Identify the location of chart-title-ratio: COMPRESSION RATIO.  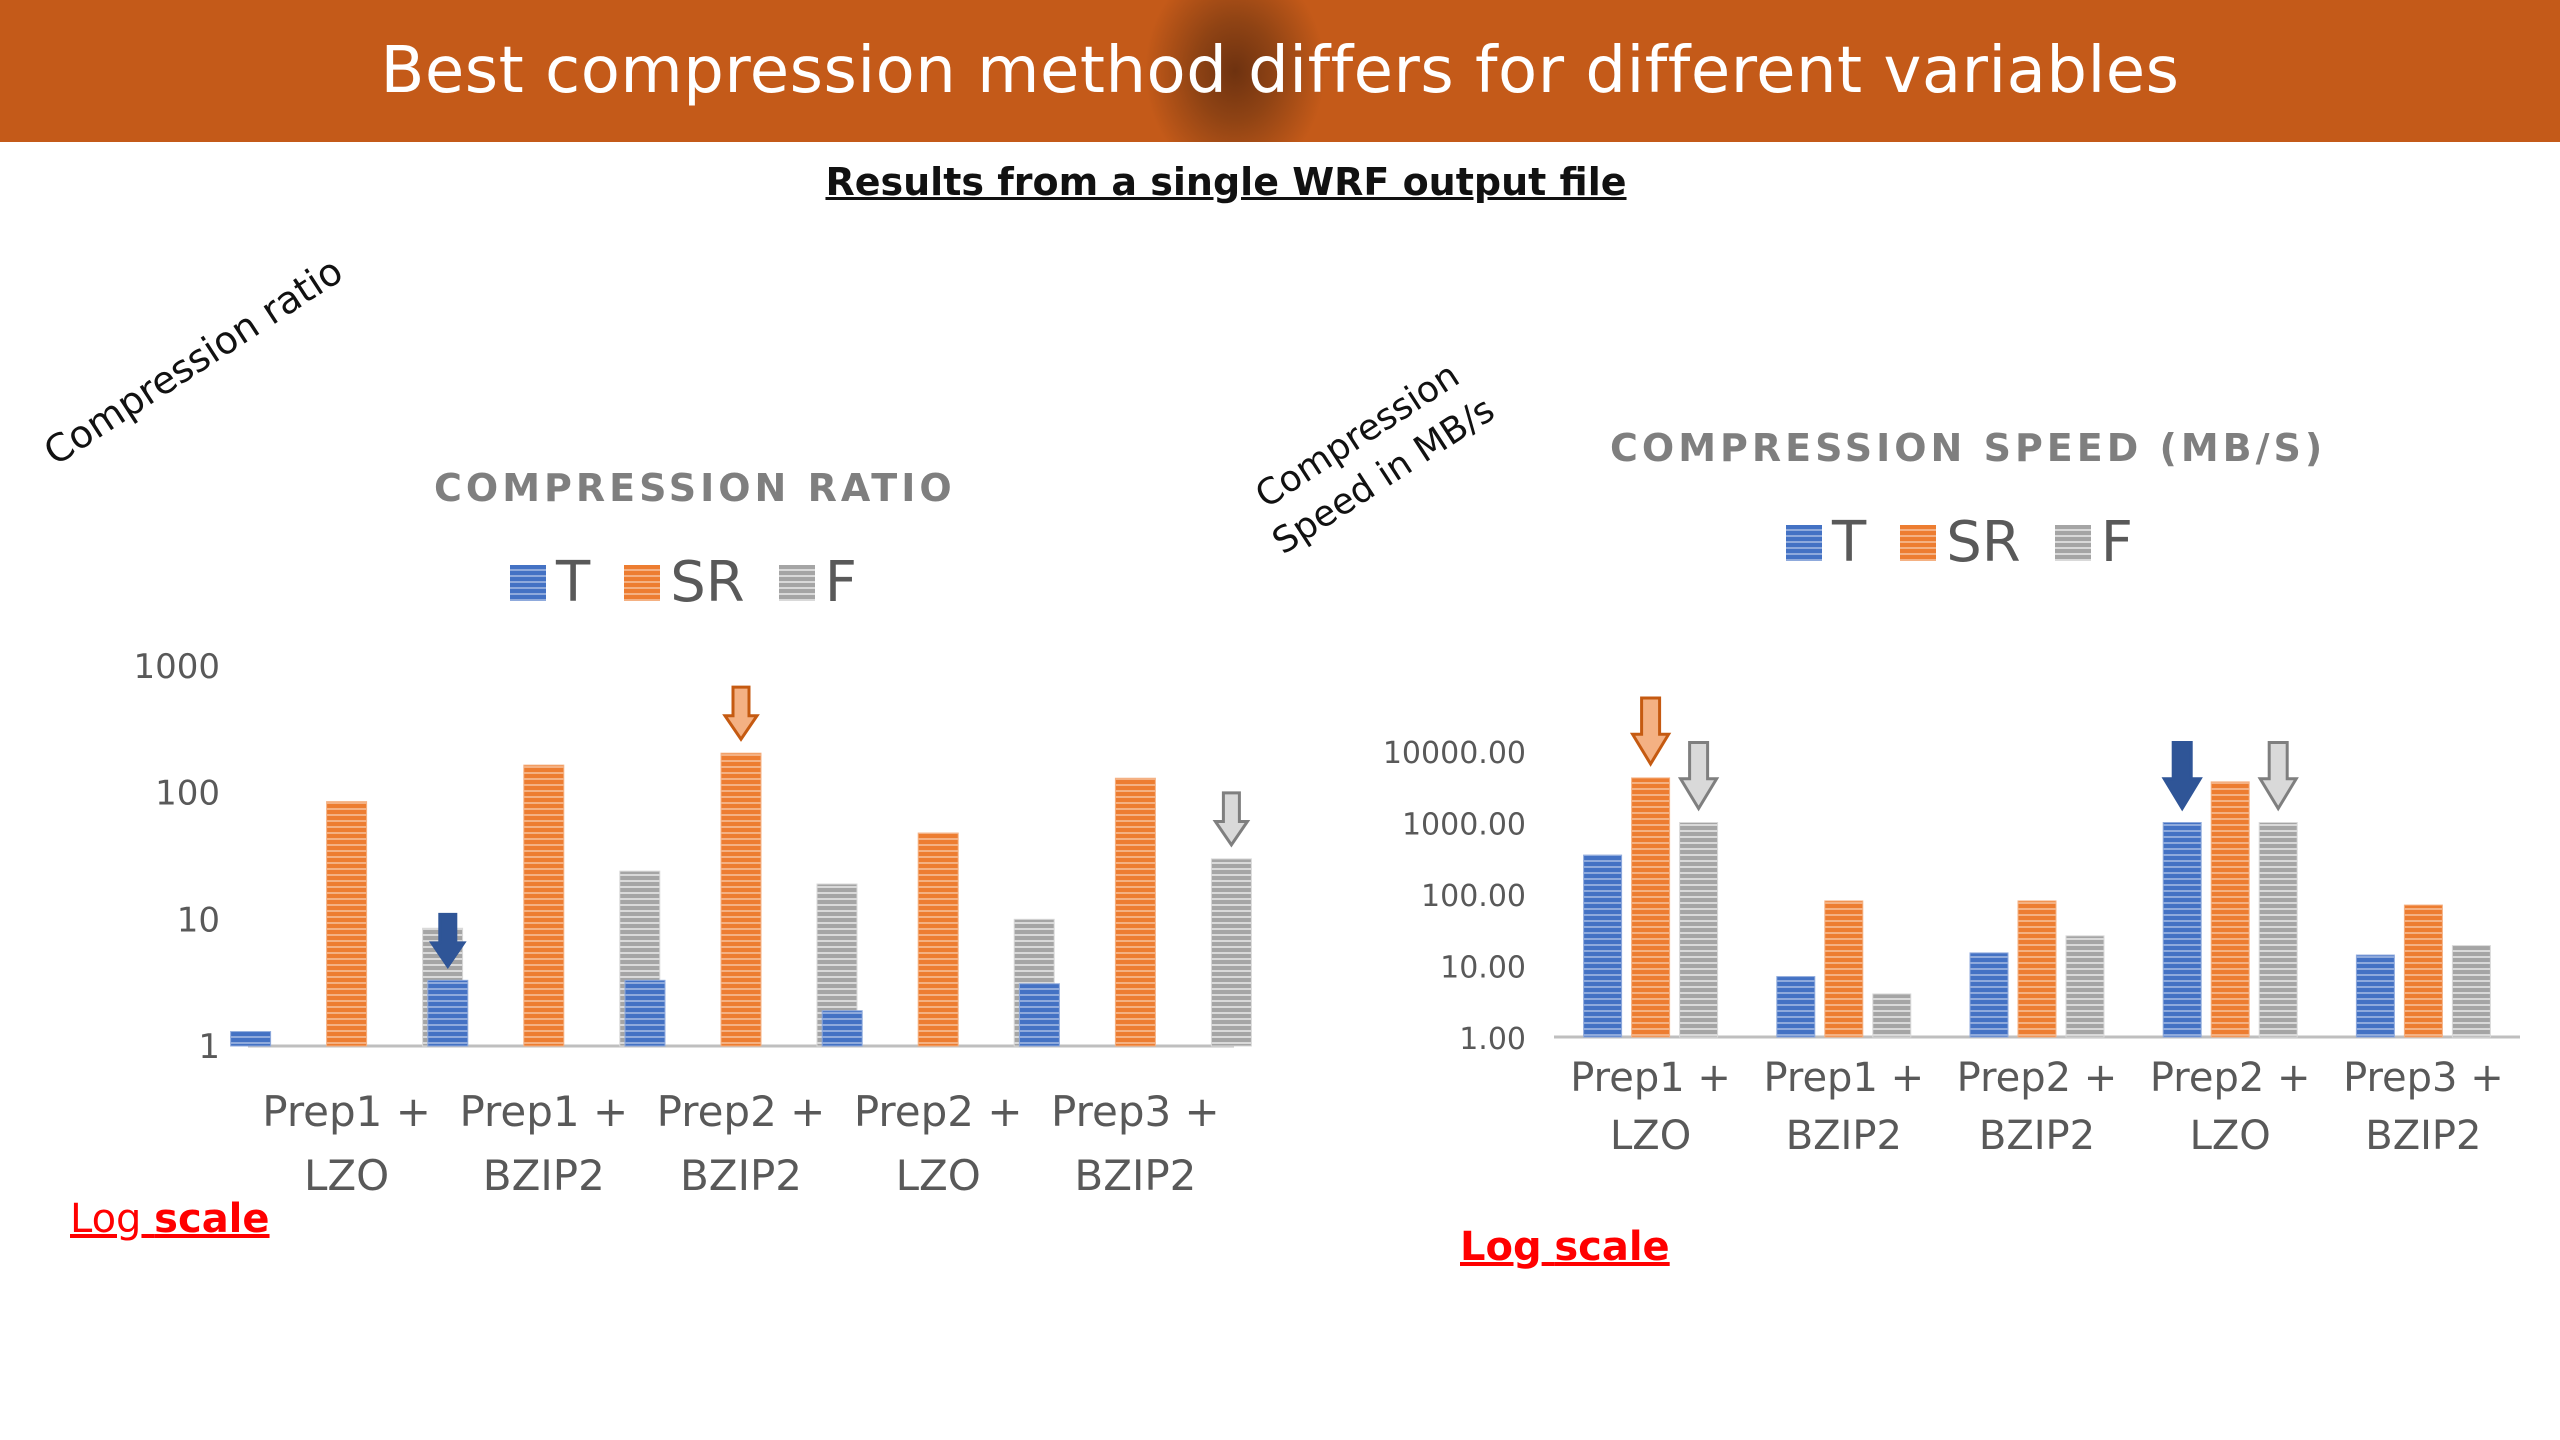
(695, 488).